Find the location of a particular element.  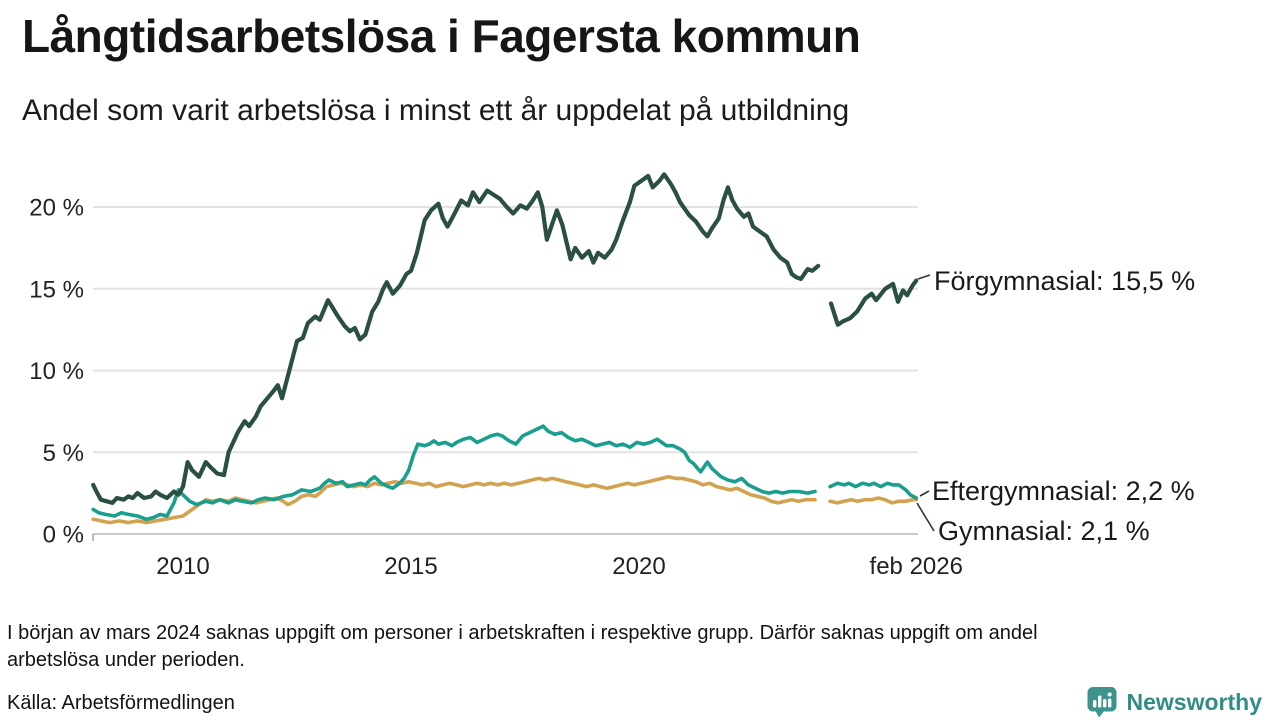

series-annotation-gymnasial: Gymnasial: 2,1 % is located at coordinates (1044, 531).